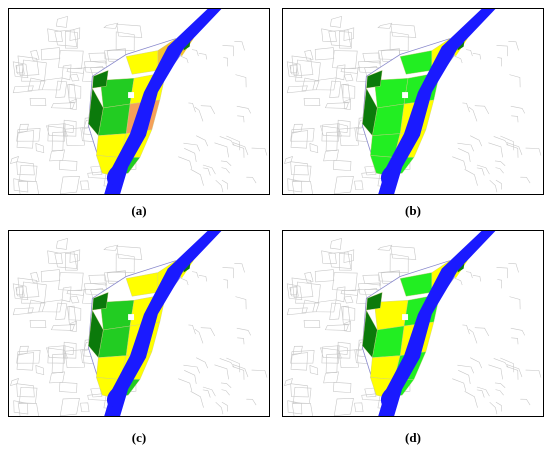 The height and width of the screenshot is (453, 550). What do you see at coordinates (413, 437) in the screenshot?
I see `caption-d: (d)` at bounding box center [413, 437].